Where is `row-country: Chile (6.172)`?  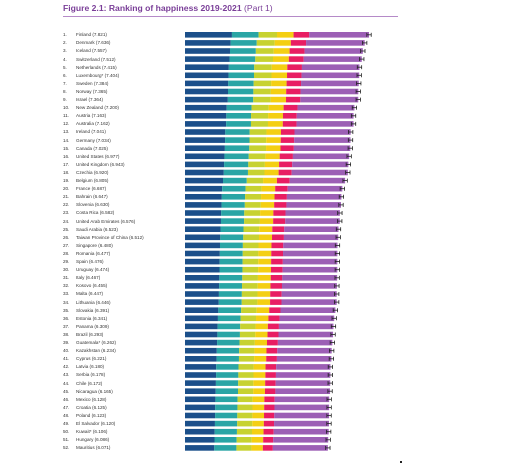 row-country: Chile (6.172) is located at coordinates (89, 383).